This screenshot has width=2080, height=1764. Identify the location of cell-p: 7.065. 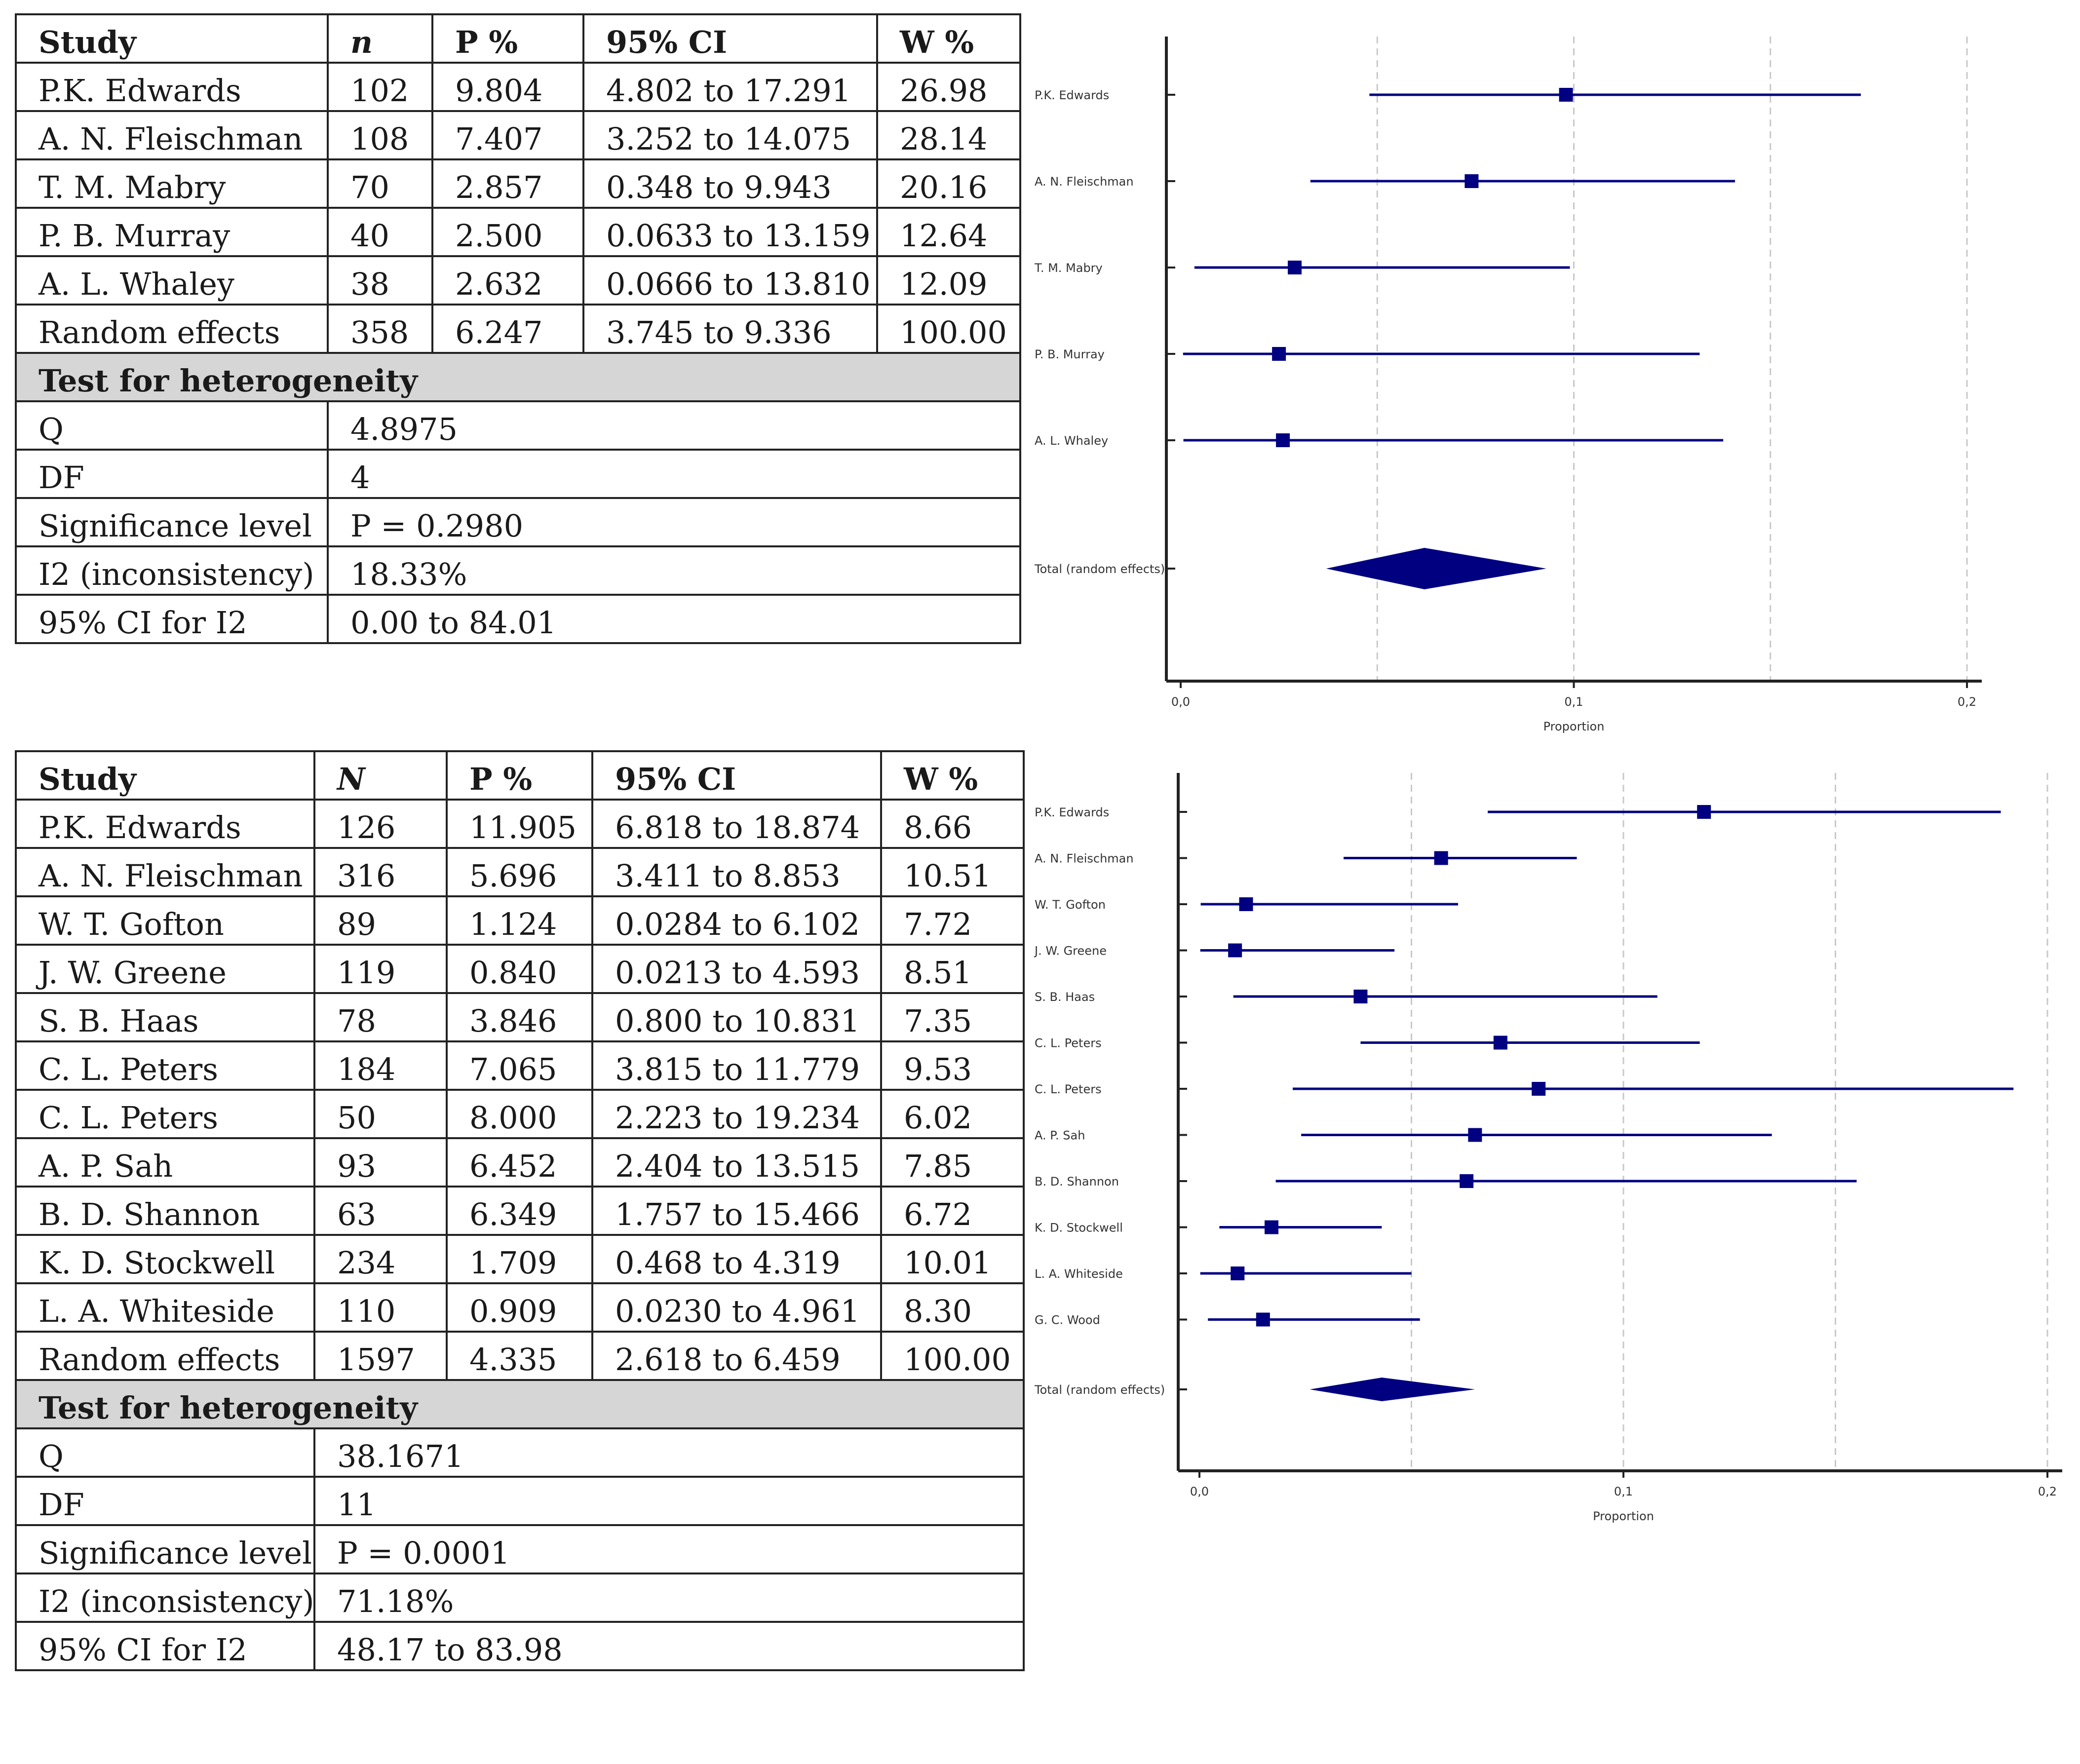
(519, 1065).